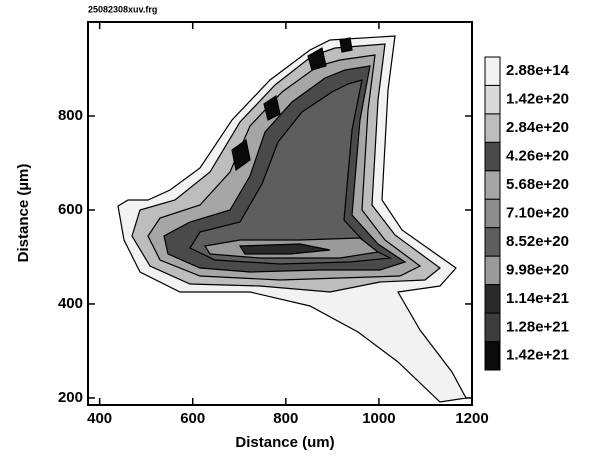  What do you see at coordinates (284, 442) in the screenshot?
I see `x-axis-label: Distance (um)` at bounding box center [284, 442].